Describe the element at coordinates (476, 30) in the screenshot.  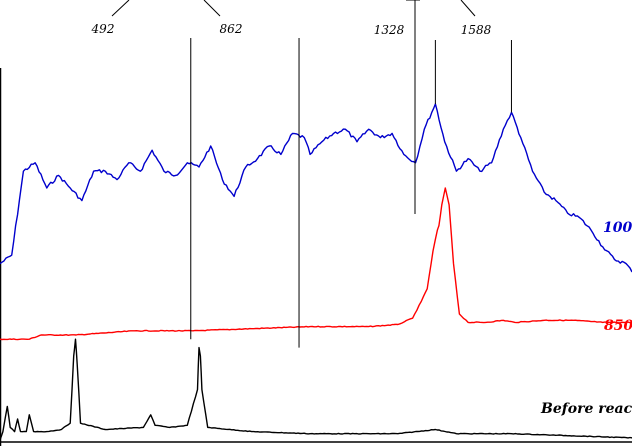
I see `peak-label-1588: 1588` at that location.